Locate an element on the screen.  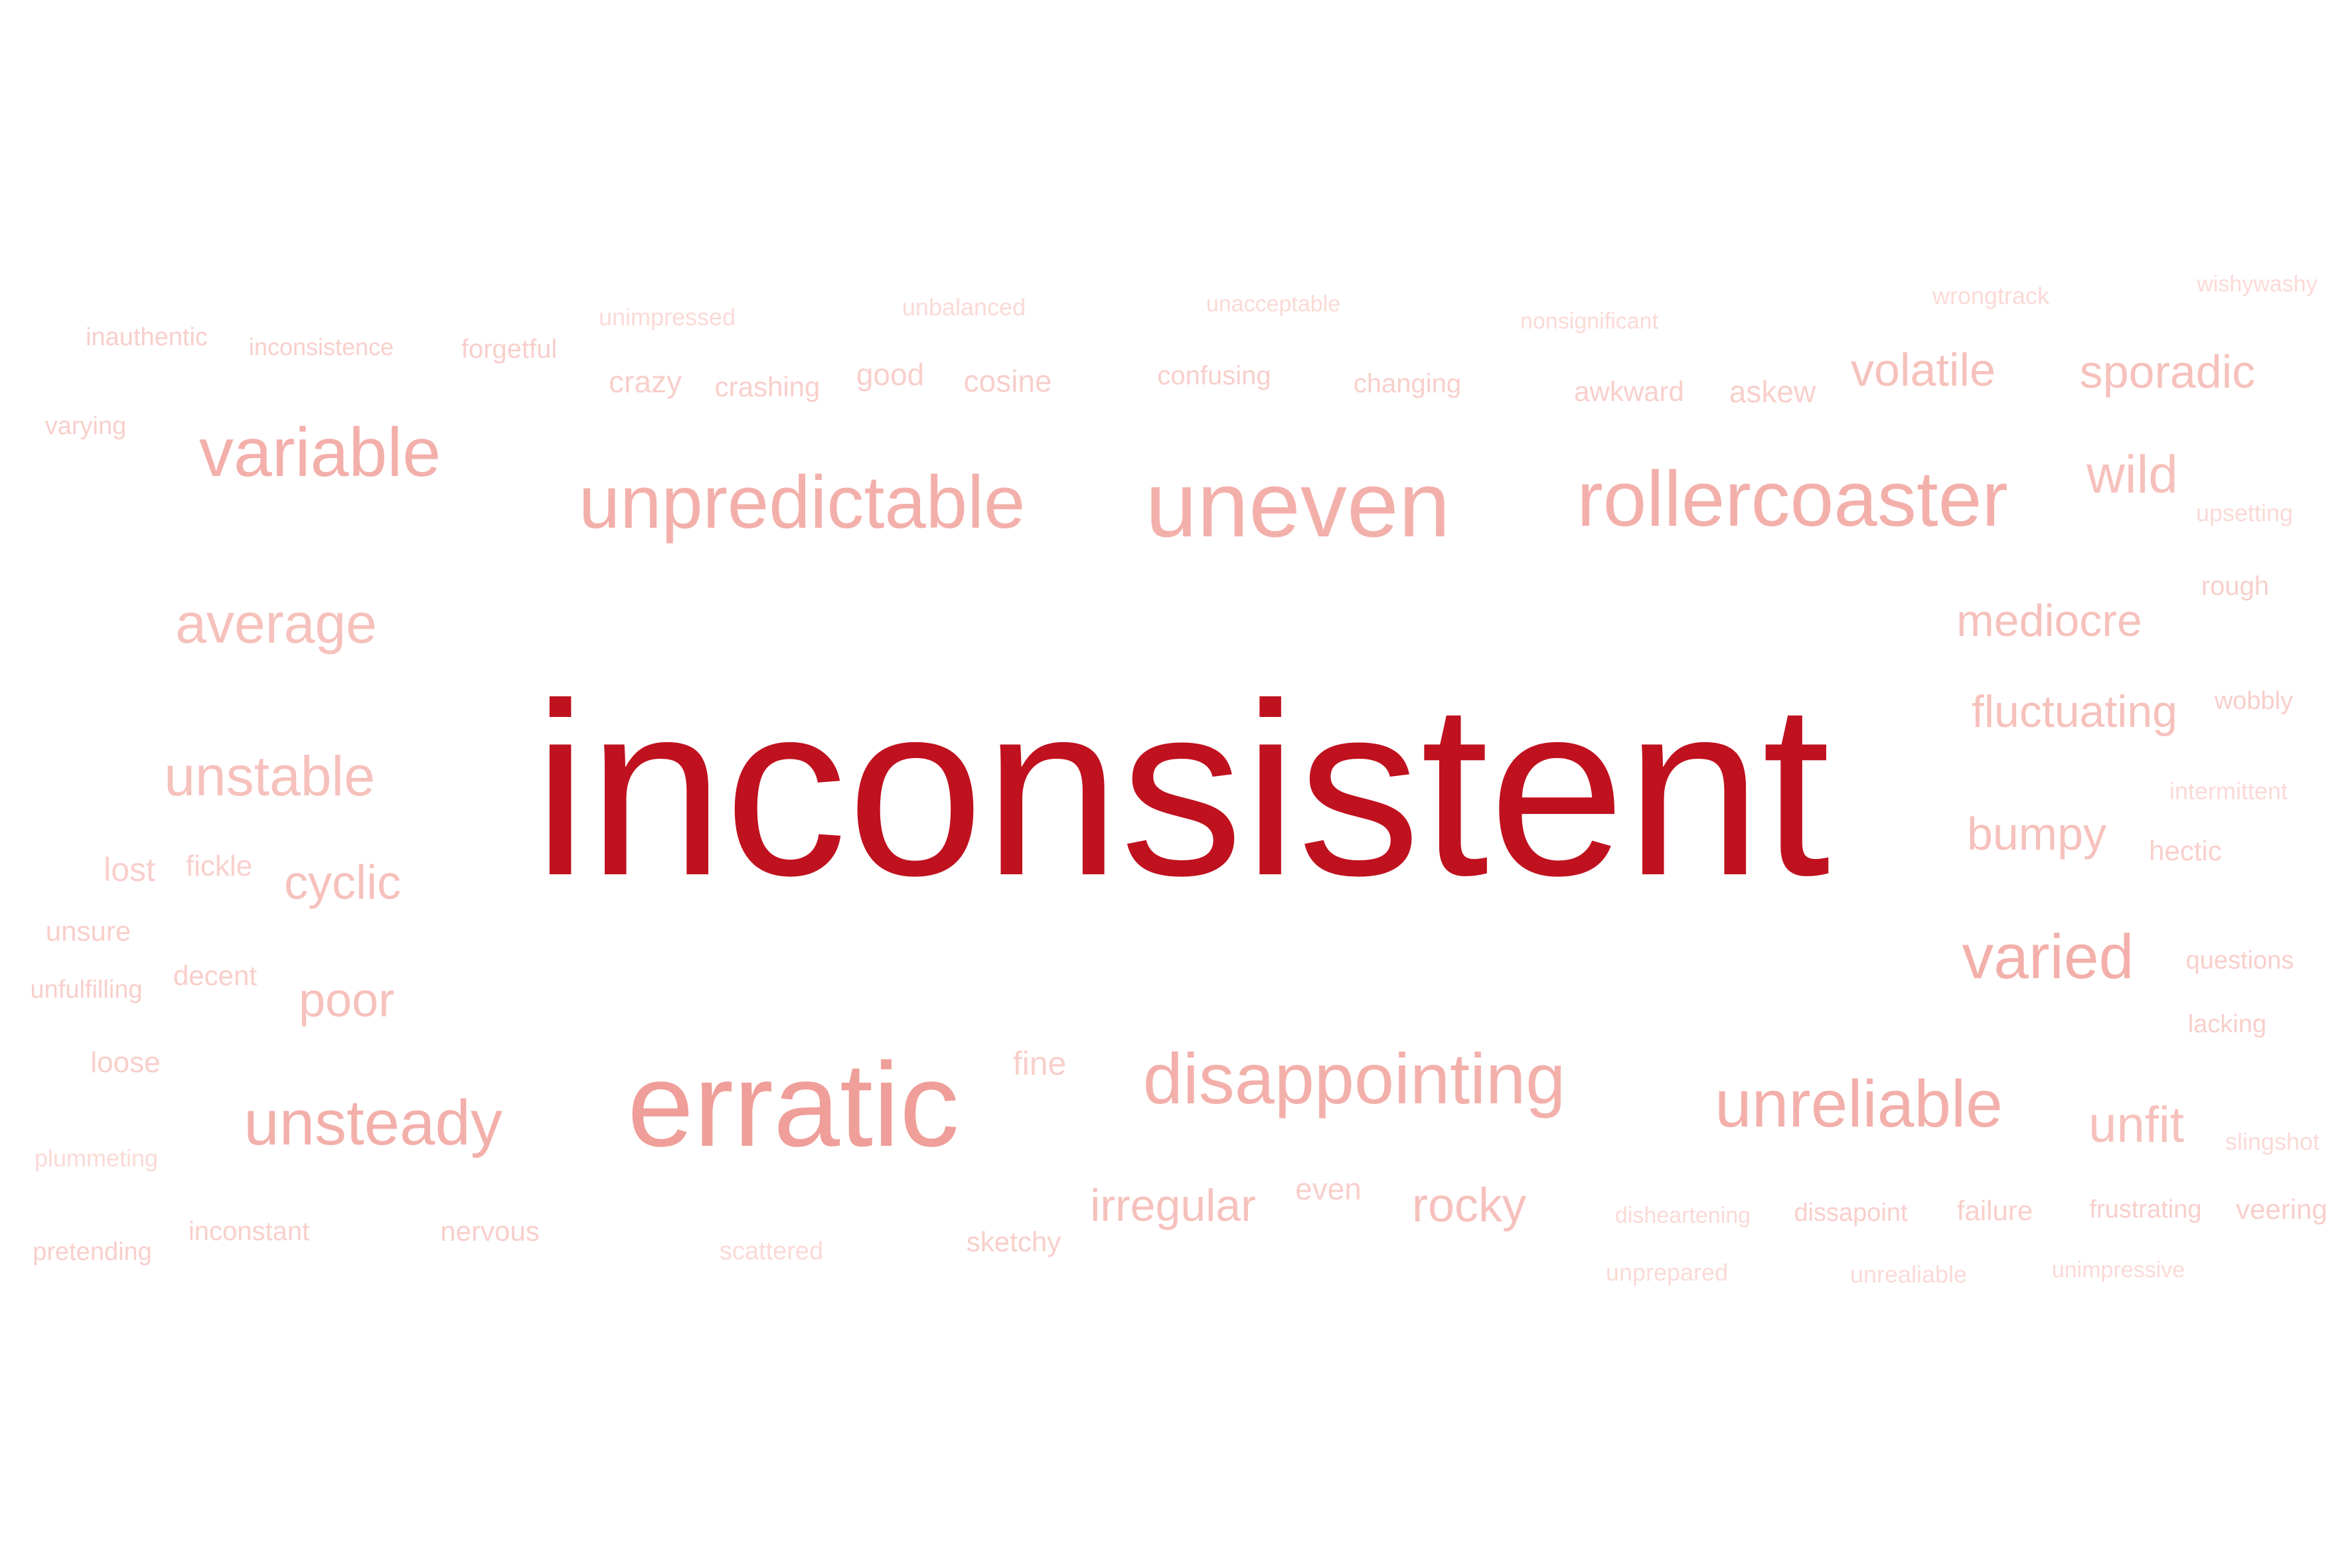
word-lacking: lacking is located at coordinates (2227, 1024).